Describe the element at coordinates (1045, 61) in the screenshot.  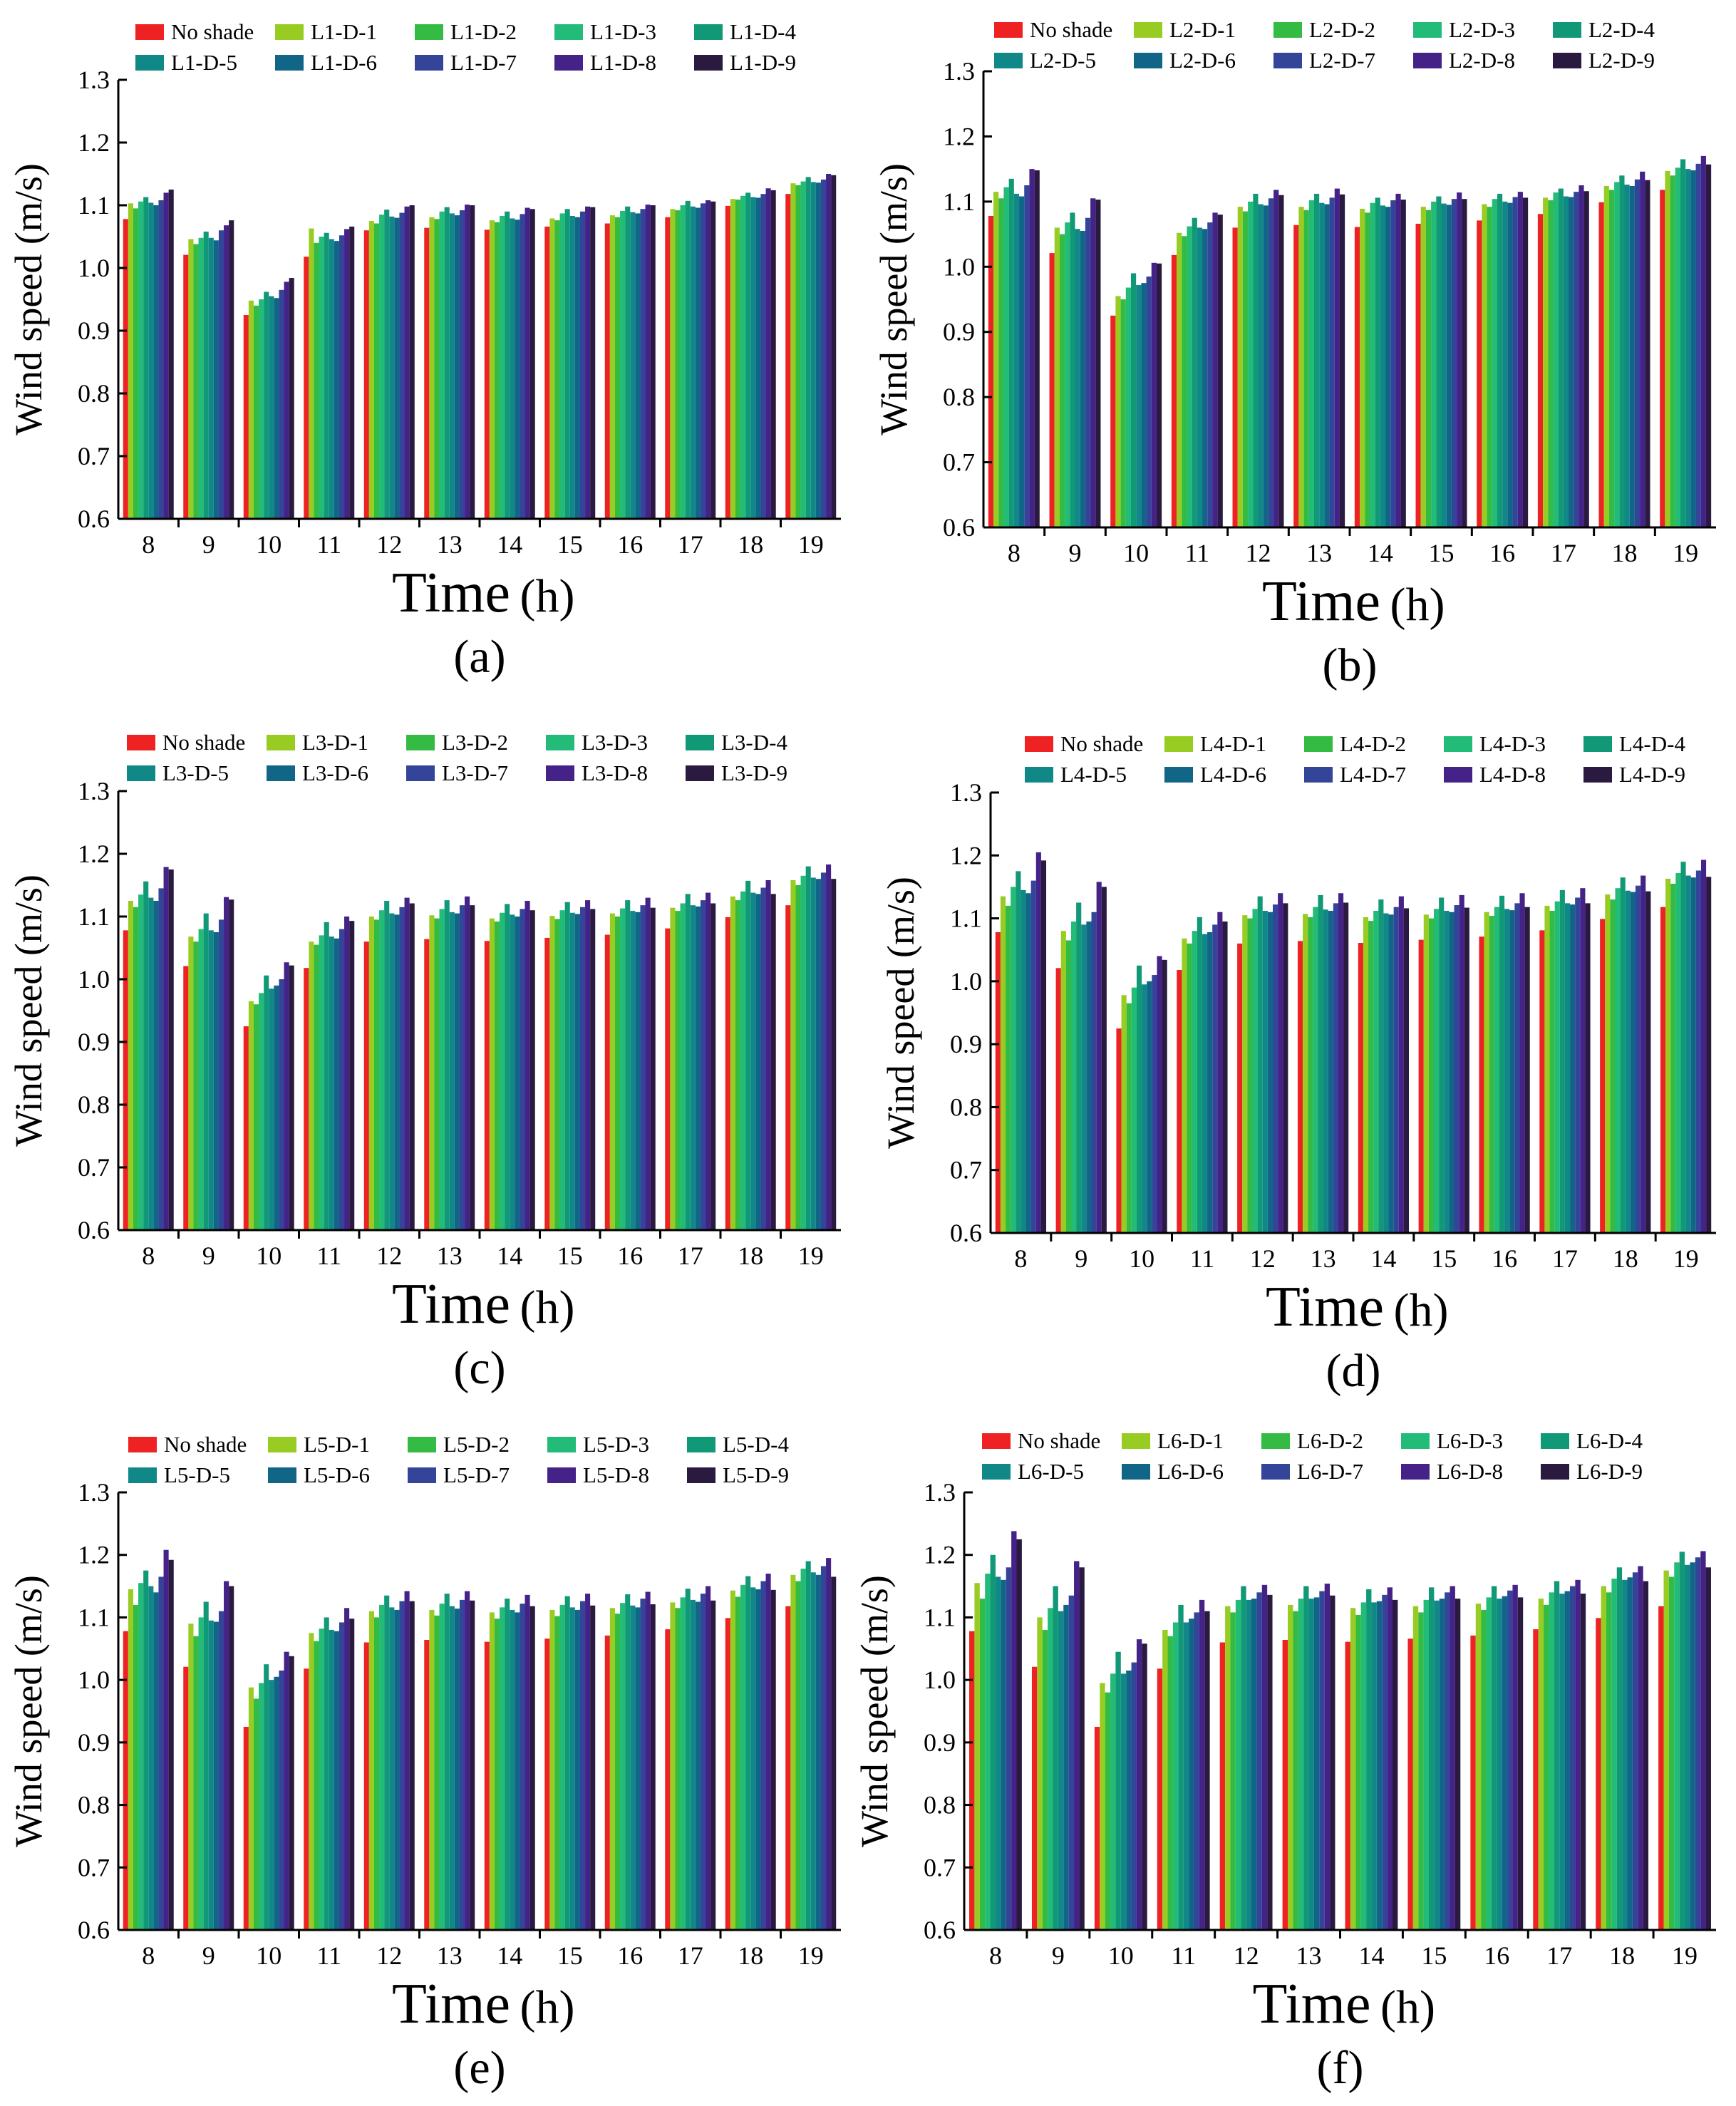
I see `legend-item: L2-D-5` at that location.